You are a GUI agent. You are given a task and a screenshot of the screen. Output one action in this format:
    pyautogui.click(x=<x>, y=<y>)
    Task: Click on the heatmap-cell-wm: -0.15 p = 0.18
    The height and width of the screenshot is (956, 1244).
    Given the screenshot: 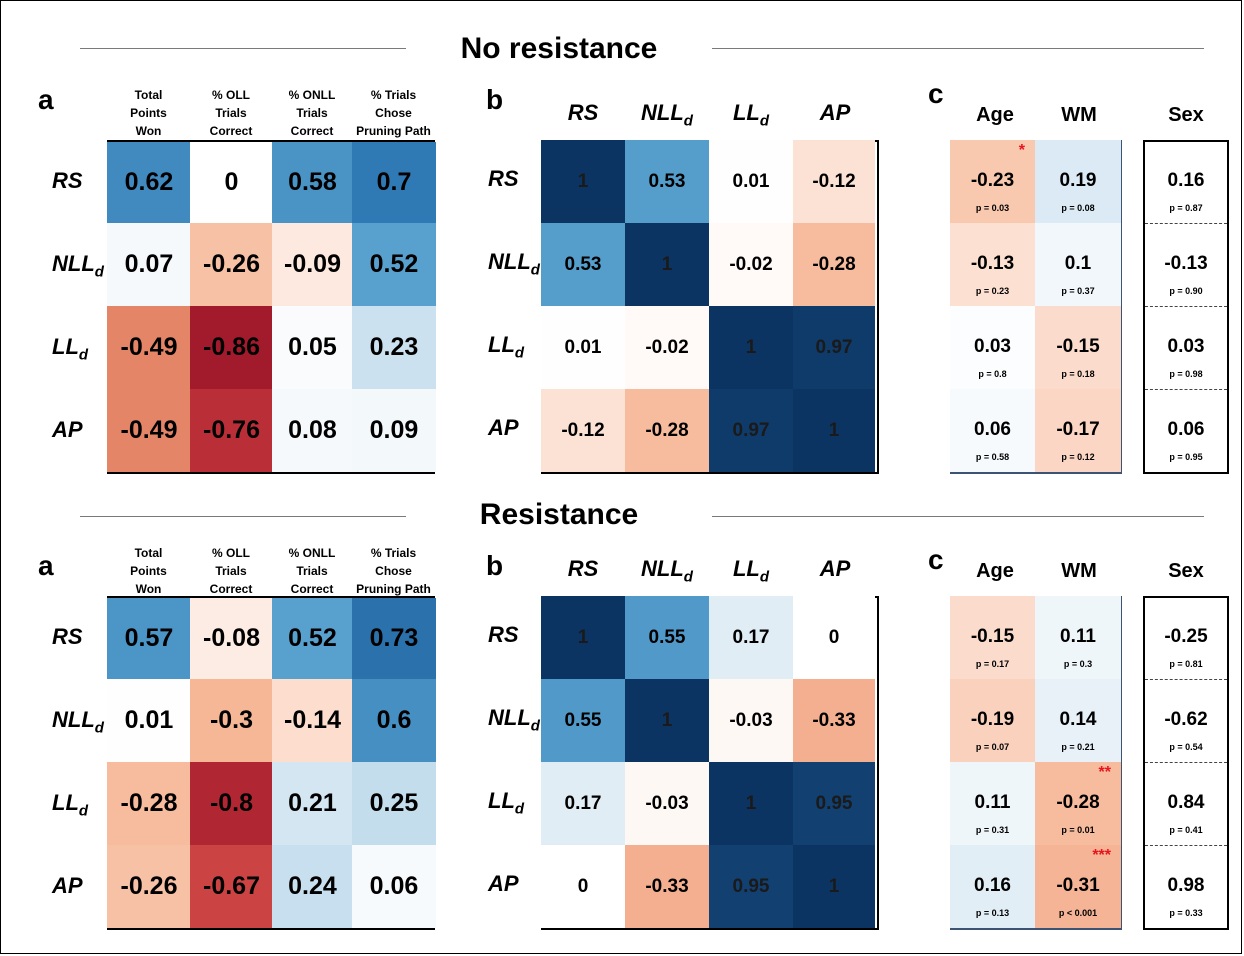 What is the action you would take?
    pyautogui.click(x=1078, y=347)
    